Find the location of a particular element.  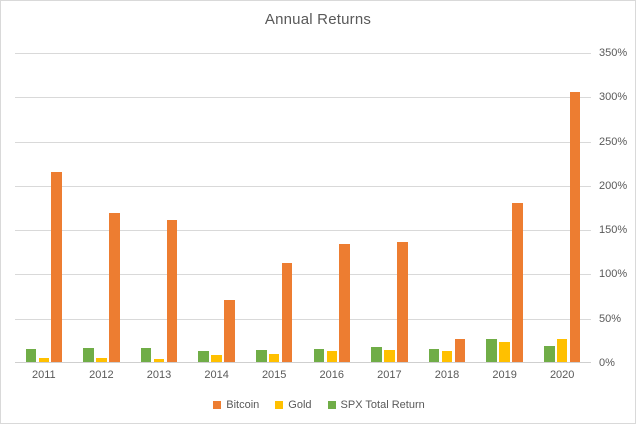

legend-label: Bitcoin is located at coordinates (243, 405).